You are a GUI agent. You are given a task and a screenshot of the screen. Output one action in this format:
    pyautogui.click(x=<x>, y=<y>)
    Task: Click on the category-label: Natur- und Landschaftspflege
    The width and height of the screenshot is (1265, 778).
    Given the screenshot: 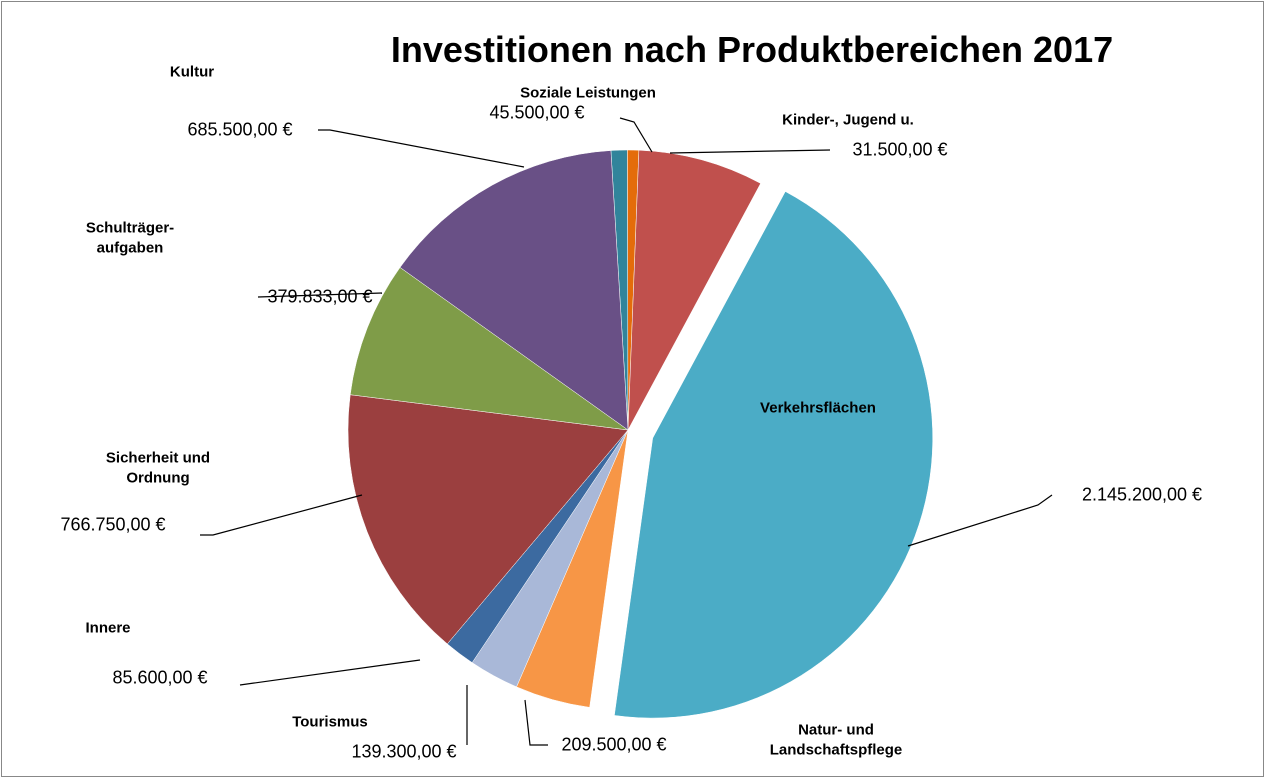 What is the action you would take?
    pyautogui.click(x=836, y=740)
    